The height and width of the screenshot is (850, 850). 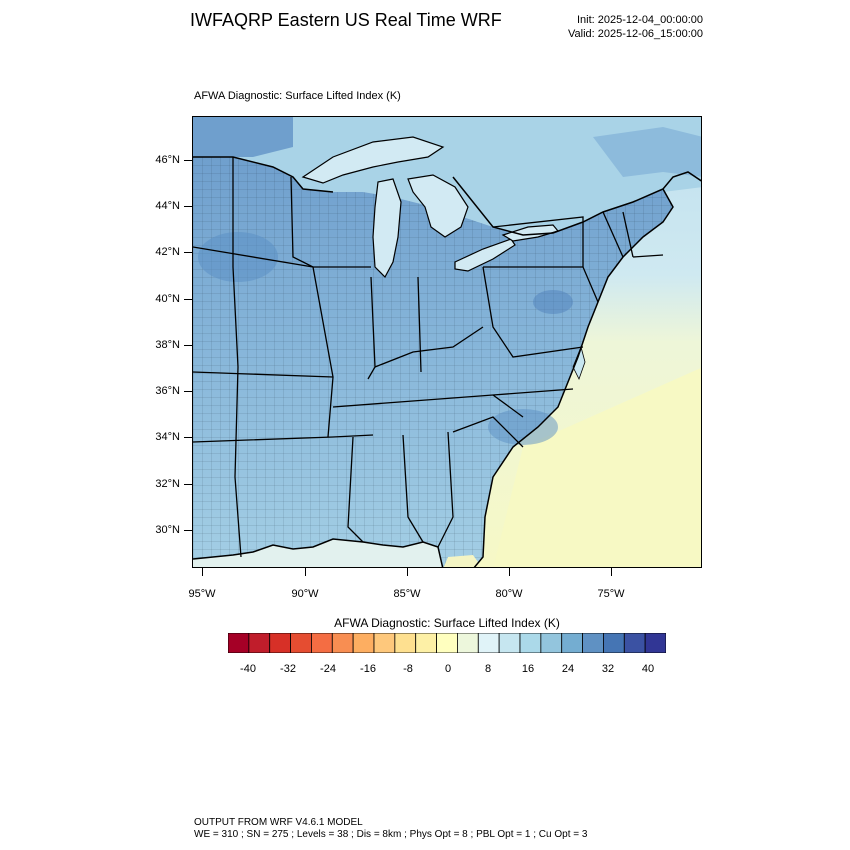 What do you see at coordinates (523, 427) in the screenshot?
I see `stable-zone-carolinas` at bounding box center [523, 427].